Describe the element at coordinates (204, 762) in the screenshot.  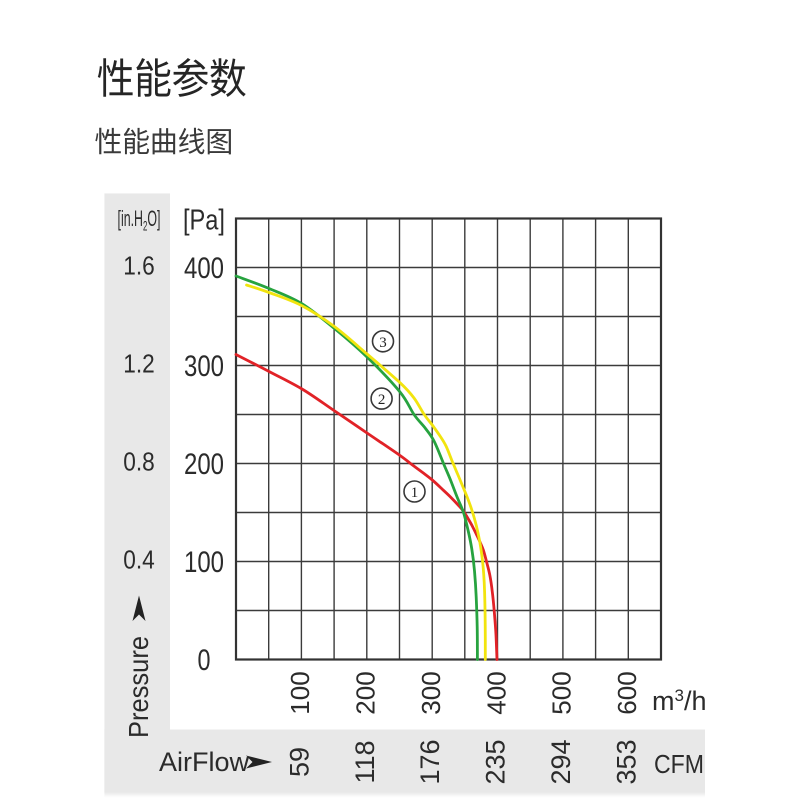
I see `svg-text: AirFlow` at that location.